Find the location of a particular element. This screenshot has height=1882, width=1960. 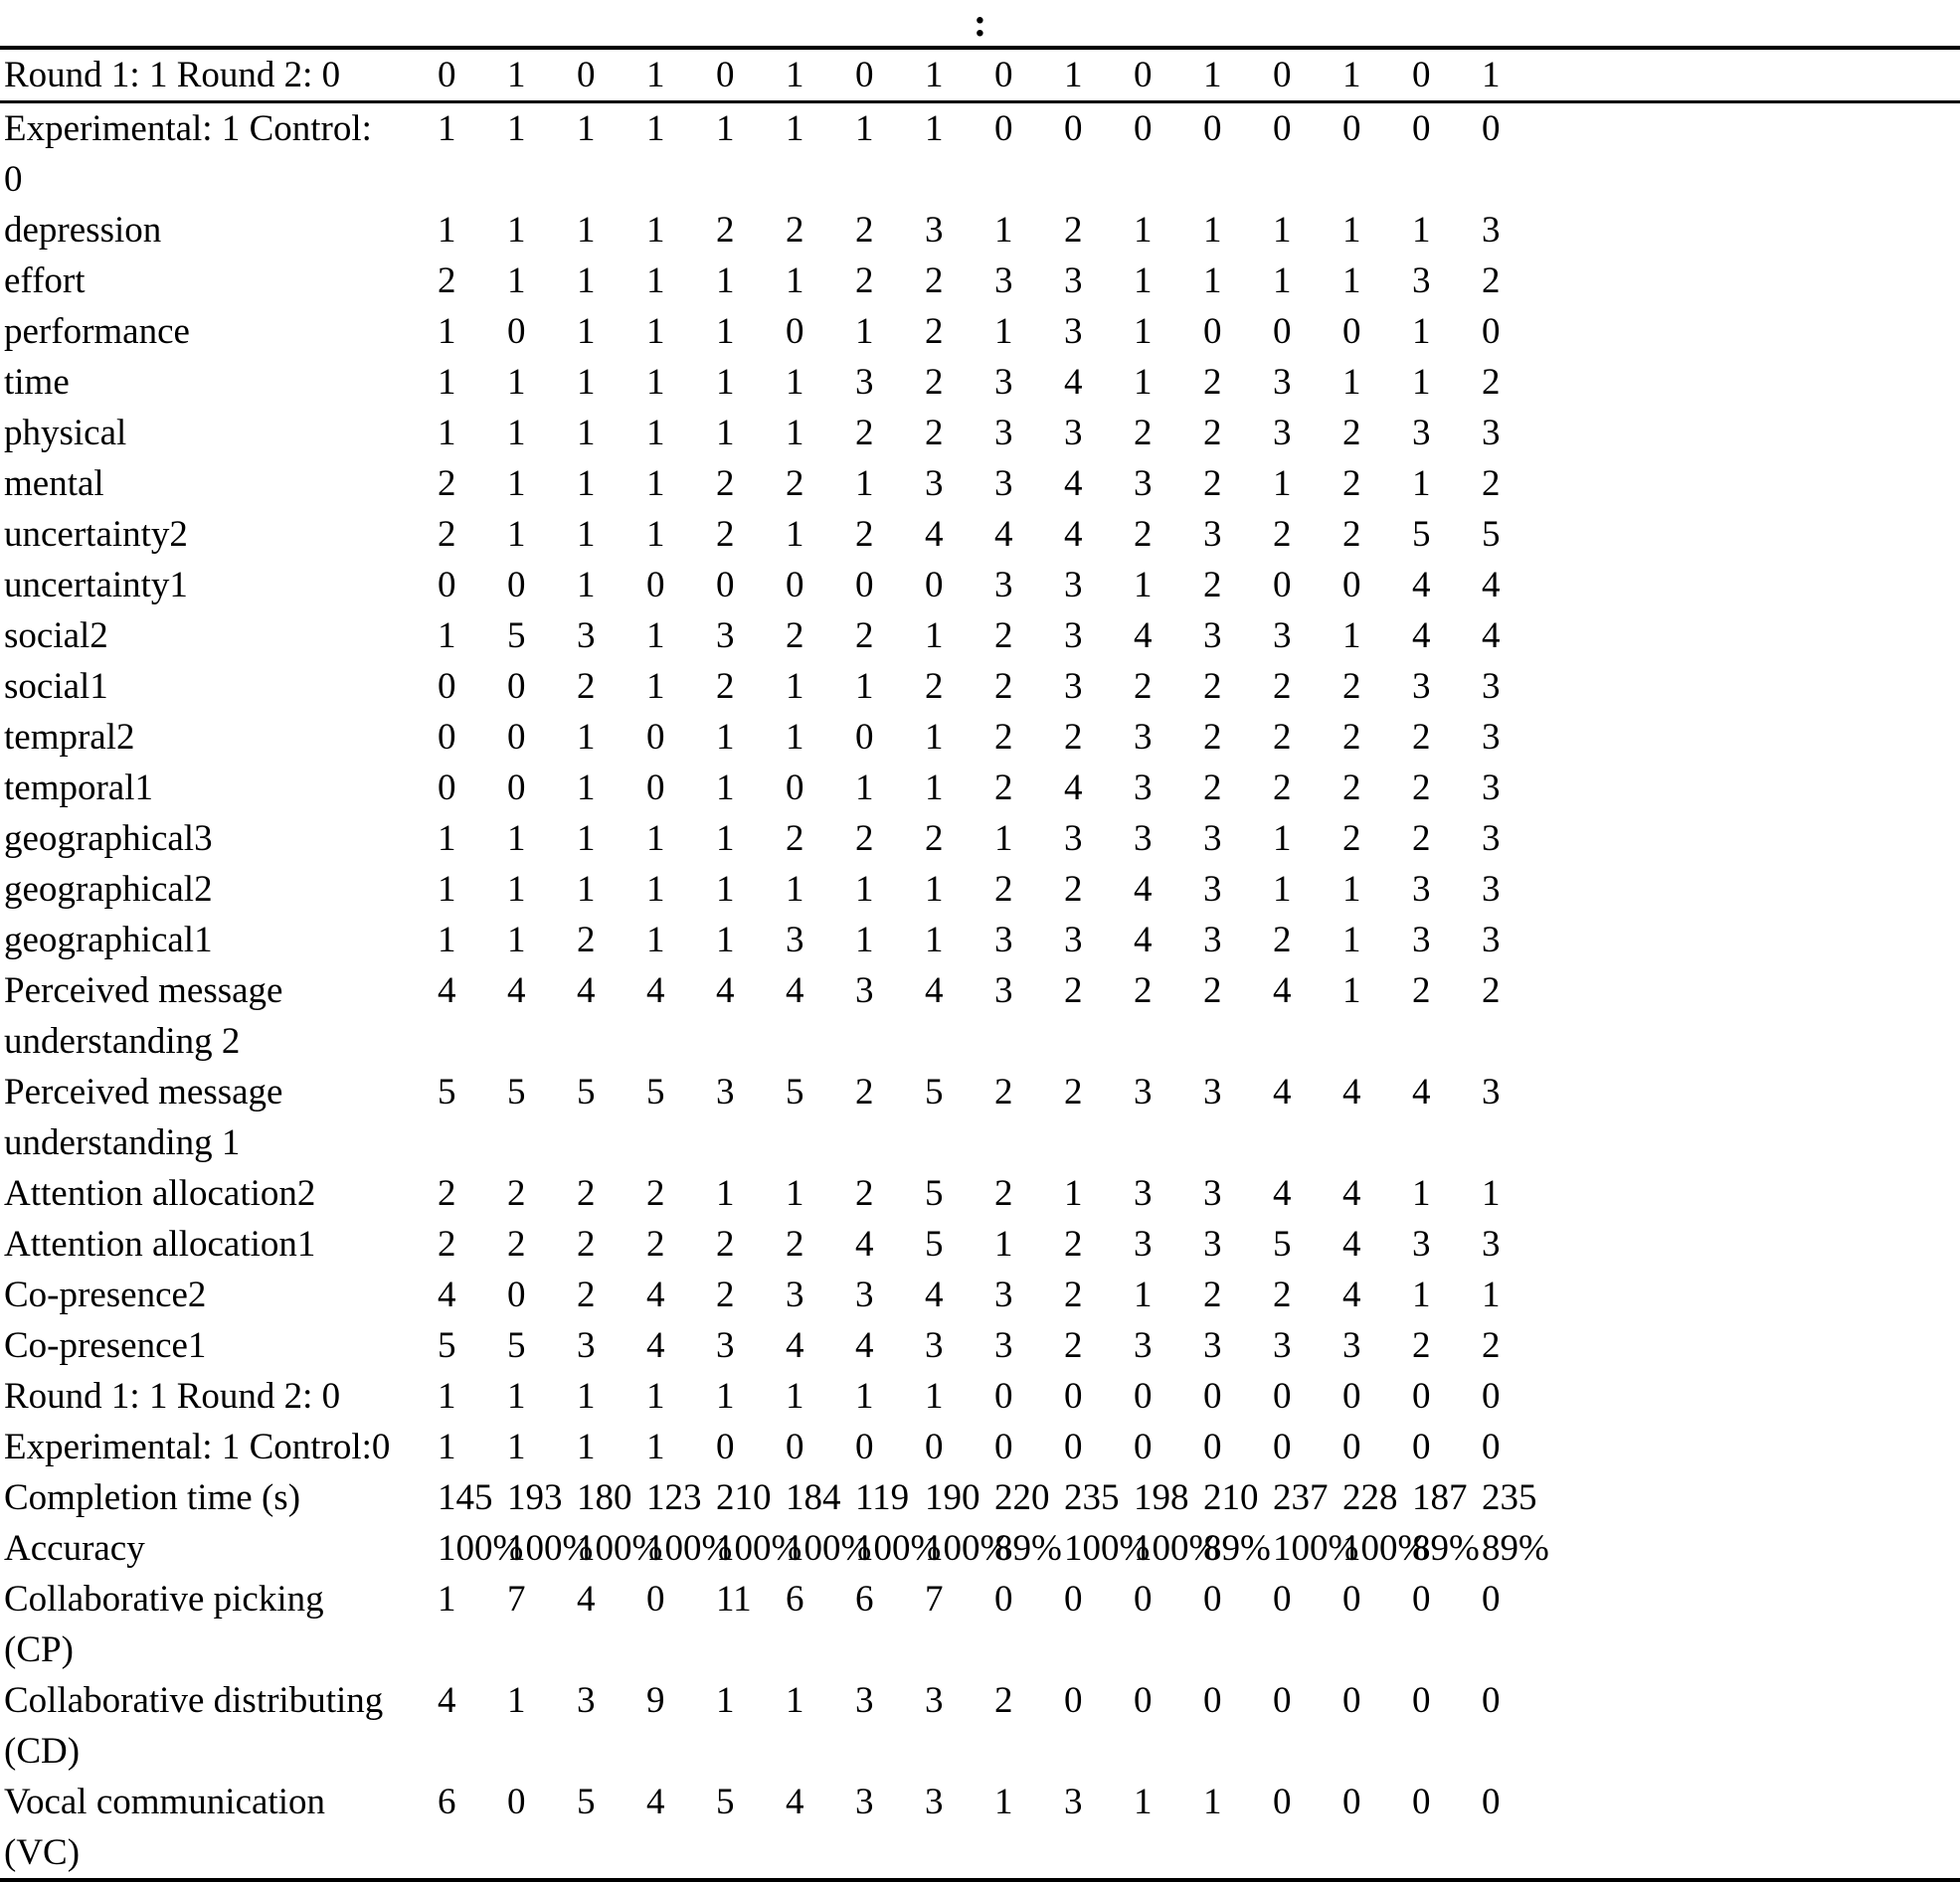

cell: 190 is located at coordinates (952, 1497).